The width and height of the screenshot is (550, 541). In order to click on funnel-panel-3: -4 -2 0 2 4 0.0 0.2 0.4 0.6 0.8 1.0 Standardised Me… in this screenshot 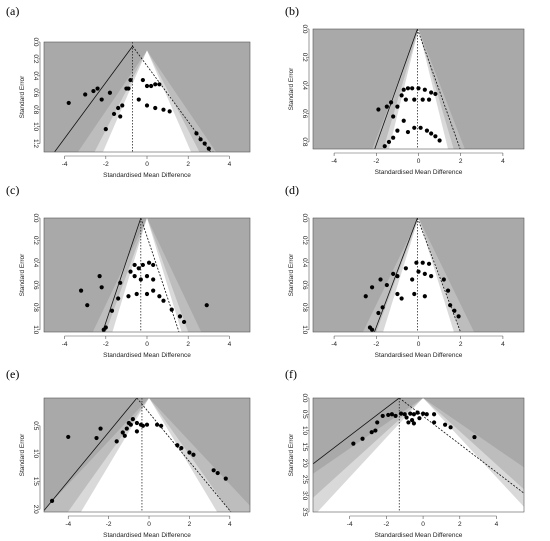, I will do `click(128, 271)`.